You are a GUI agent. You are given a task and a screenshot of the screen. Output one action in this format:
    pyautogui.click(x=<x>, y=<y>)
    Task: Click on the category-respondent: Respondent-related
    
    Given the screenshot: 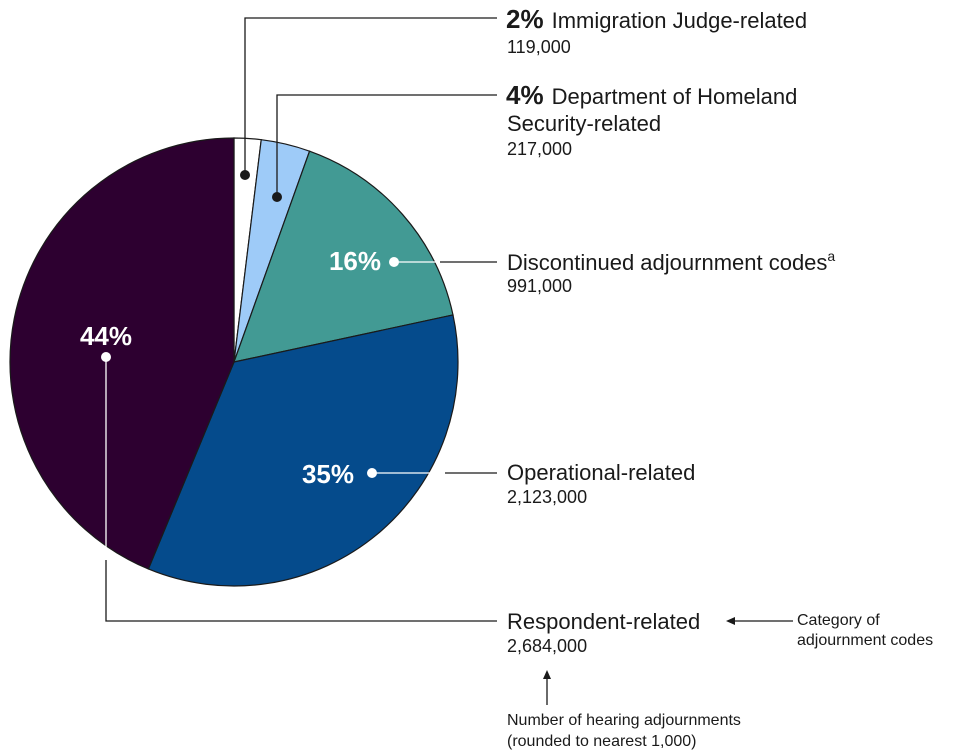 What is the action you would take?
    pyautogui.click(x=603, y=621)
    